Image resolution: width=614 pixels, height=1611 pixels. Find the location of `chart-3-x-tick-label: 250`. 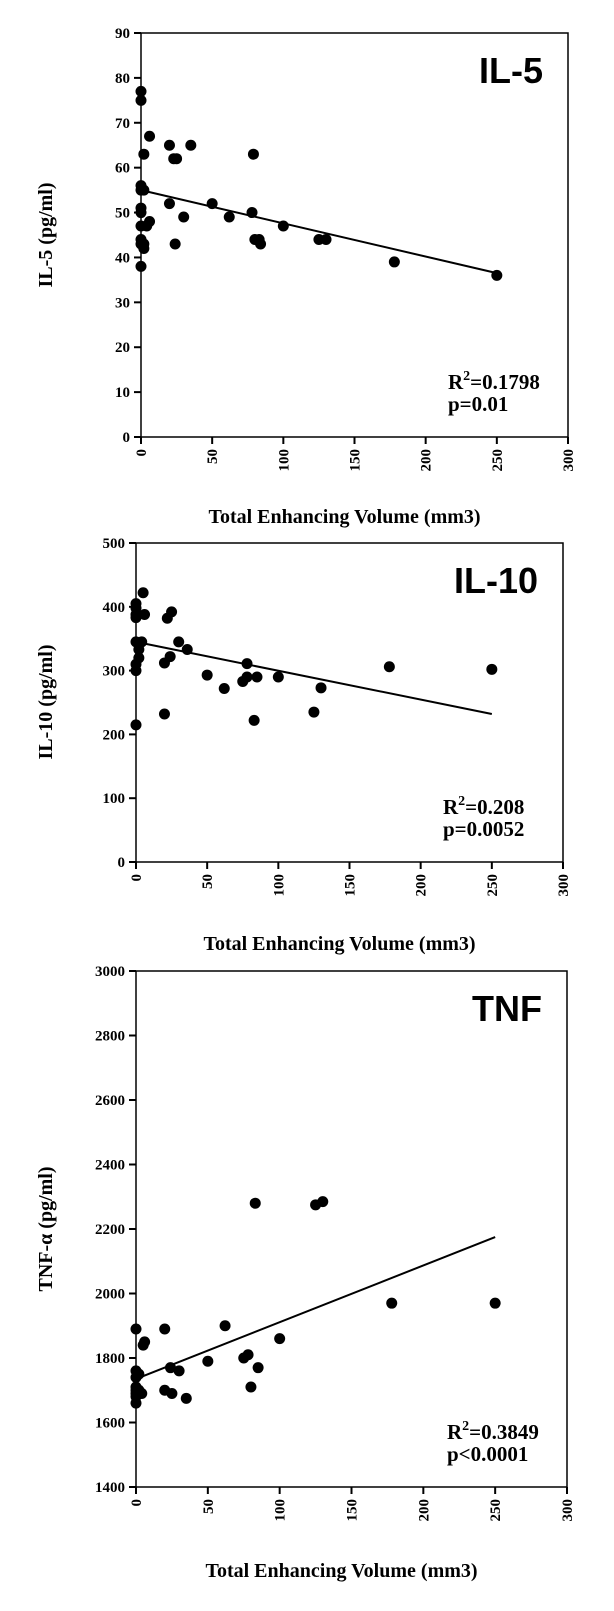

chart-3-x-tick-label: 250 is located at coordinates (496, 1510).